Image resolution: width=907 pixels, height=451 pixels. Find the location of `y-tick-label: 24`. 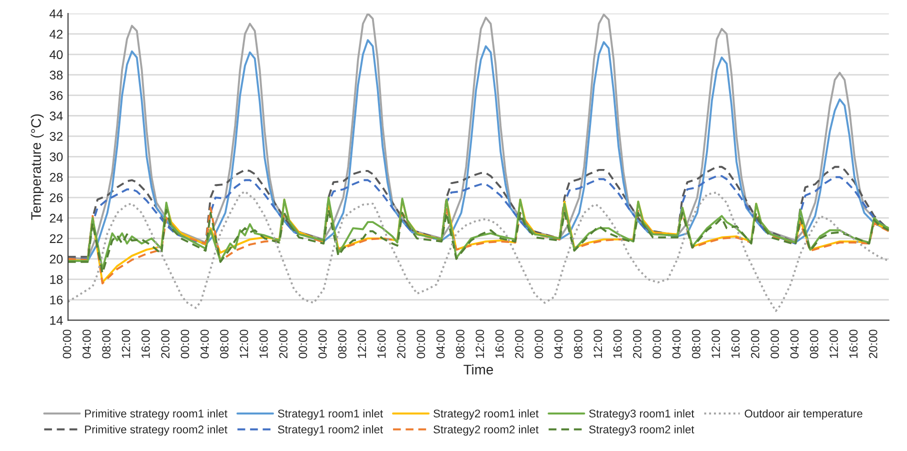

y-tick-label: 24 is located at coordinates (56, 218).